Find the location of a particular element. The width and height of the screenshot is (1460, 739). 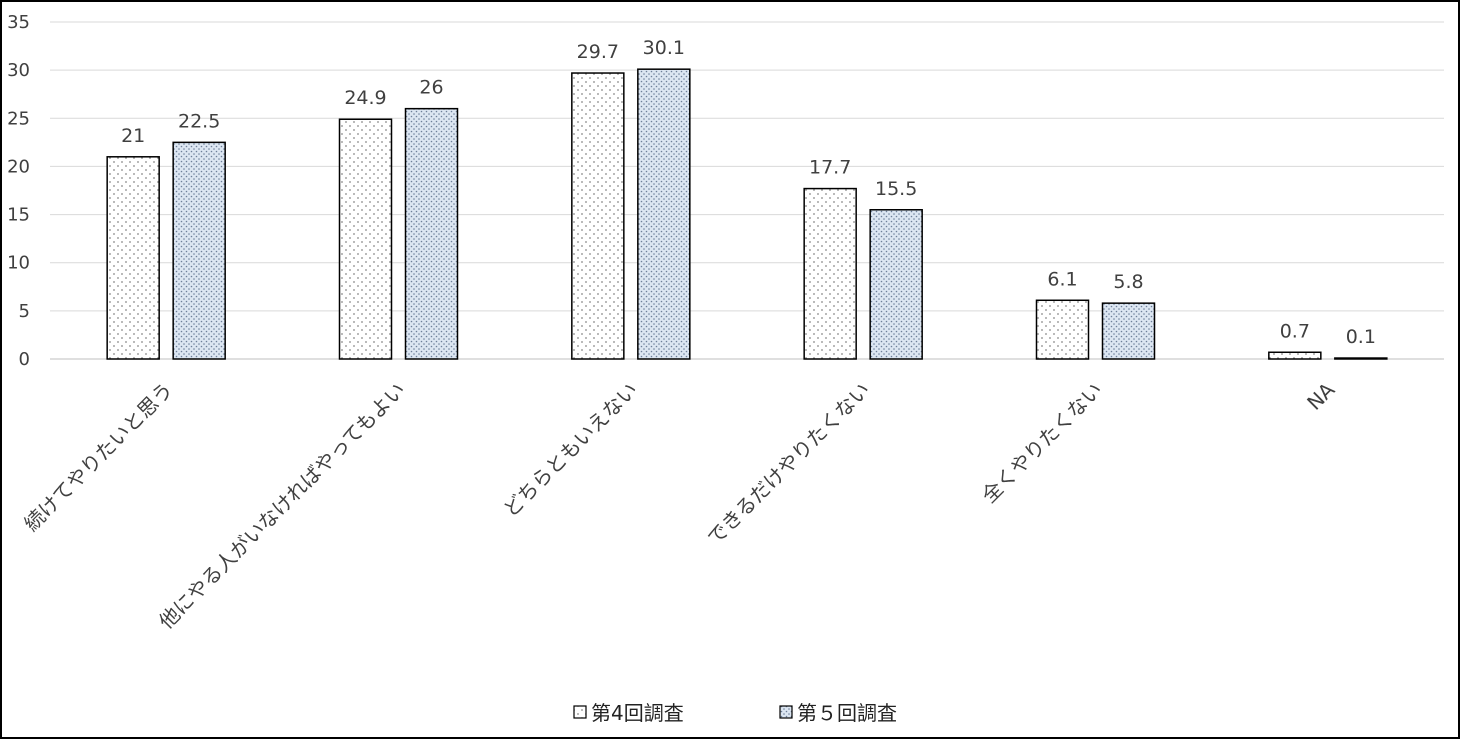

y-tick-label: 0 is located at coordinates (24, 359).